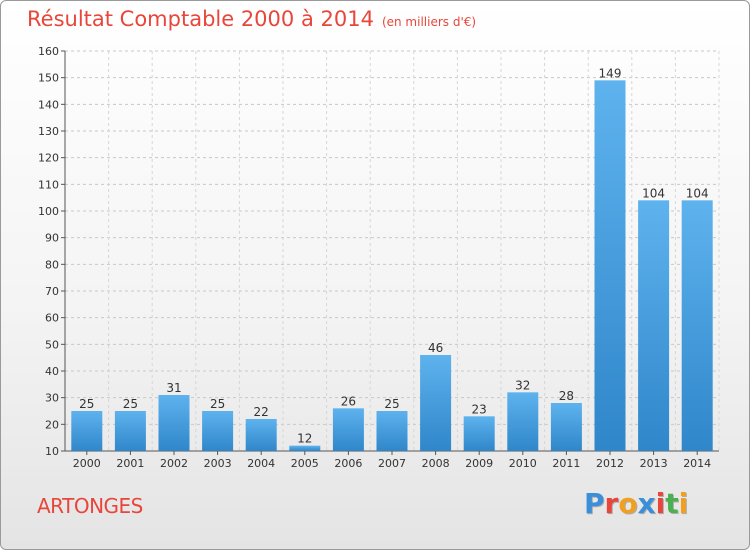 This screenshot has height=550, width=750. I want to click on bar-2008, so click(436, 403).